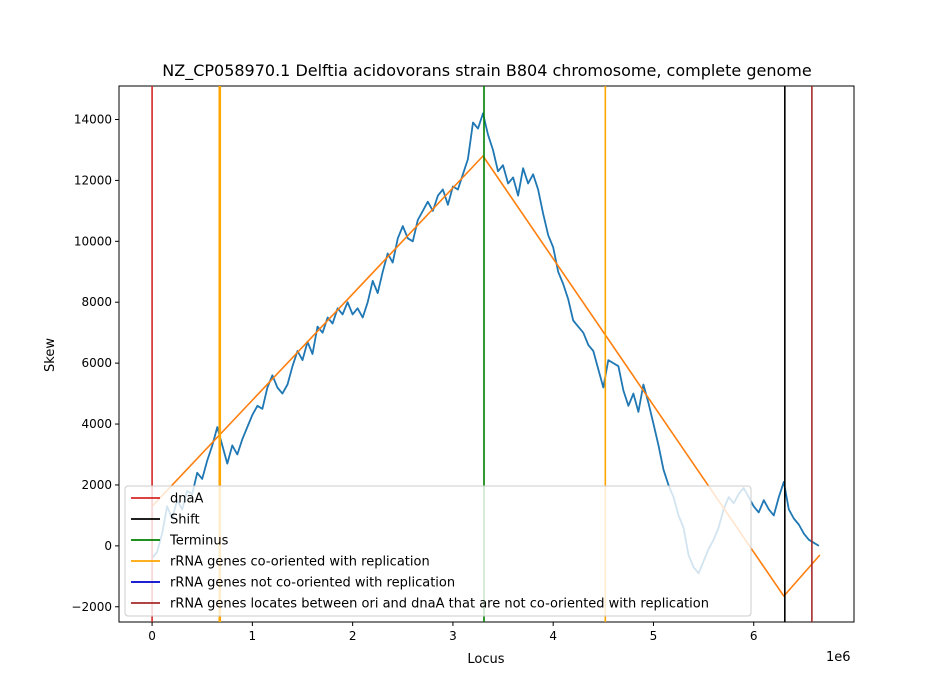  What do you see at coordinates (93, 241) in the screenshot?
I see `y-tick-label: 10000` at bounding box center [93, 241].